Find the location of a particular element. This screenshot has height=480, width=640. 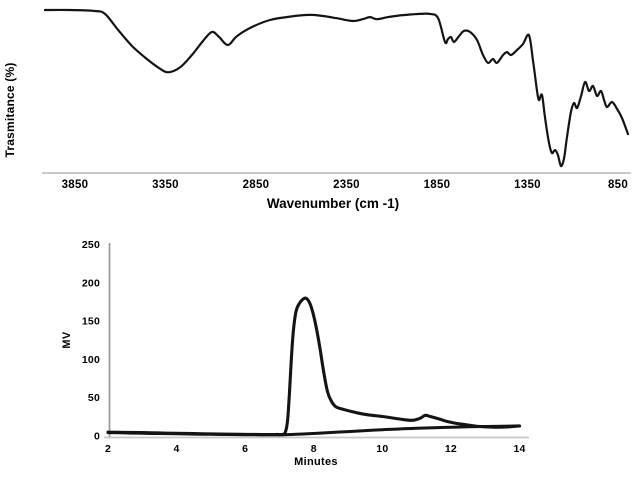

x-tick-label: 8 is located at coordinates (314, 449).